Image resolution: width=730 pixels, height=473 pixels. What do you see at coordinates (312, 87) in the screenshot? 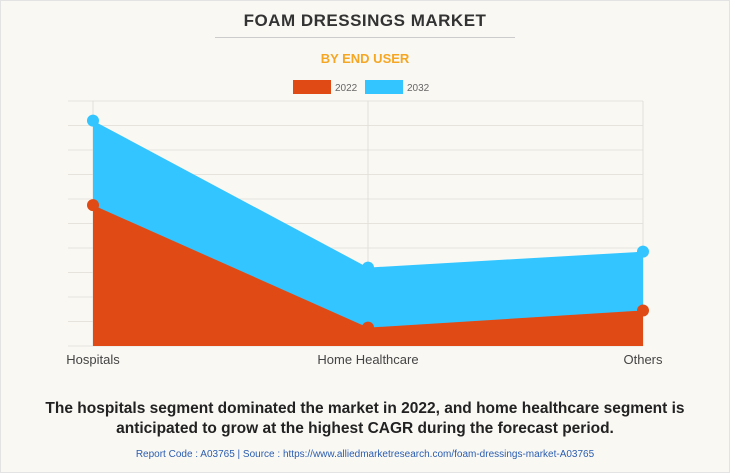
I see `legend-swatch-2022` at bounding box center [312, 87].